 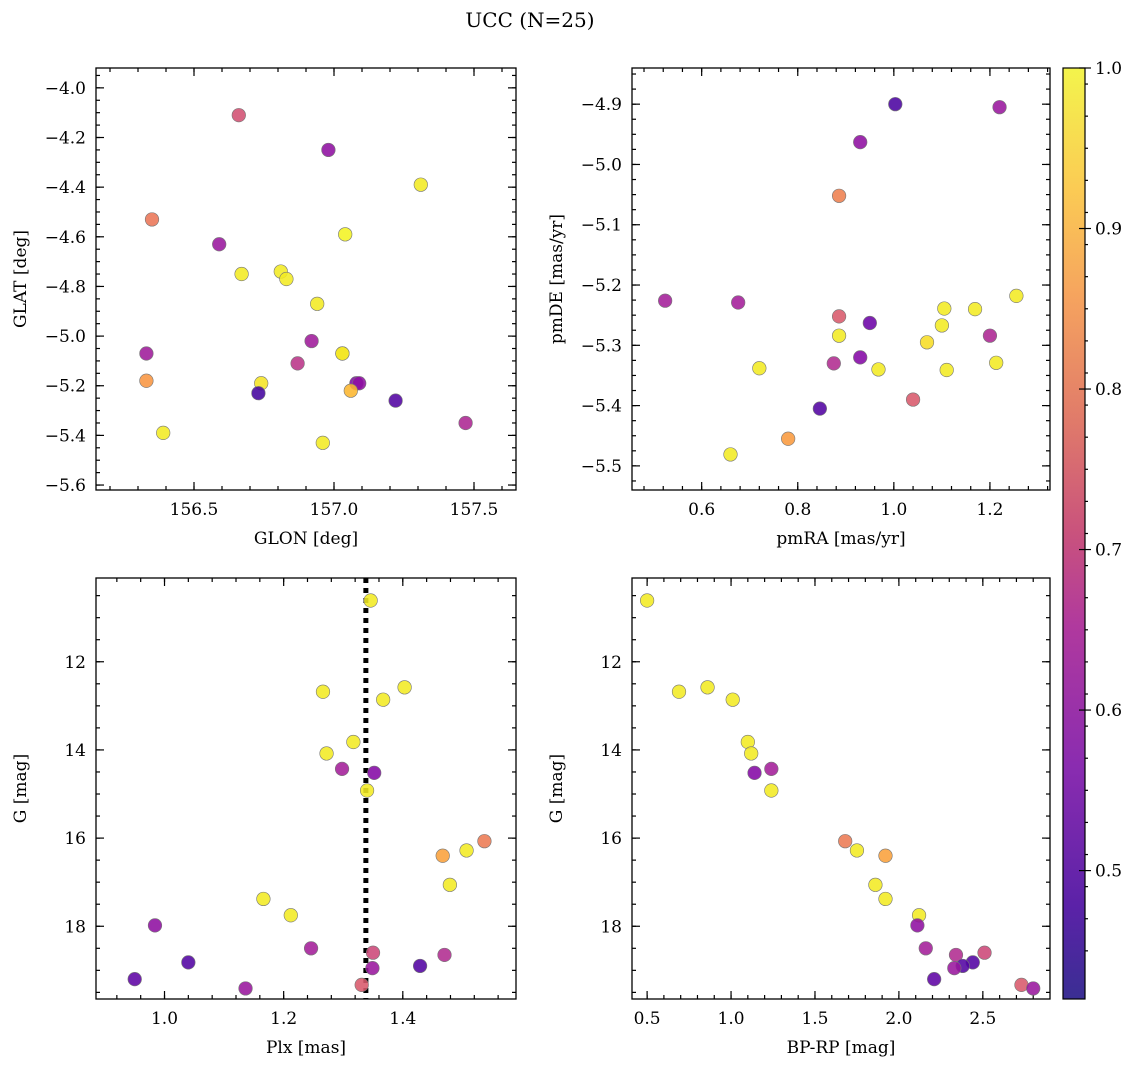 I want to click on y-tick-label: −5.3, so click(x=601, y=346).